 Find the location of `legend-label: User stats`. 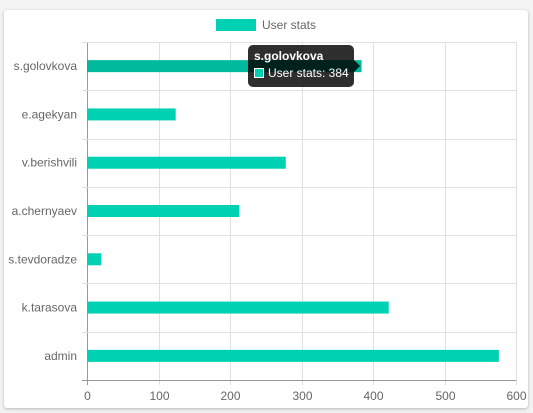

legend-label: User stats is located at coordinates (289, 25).